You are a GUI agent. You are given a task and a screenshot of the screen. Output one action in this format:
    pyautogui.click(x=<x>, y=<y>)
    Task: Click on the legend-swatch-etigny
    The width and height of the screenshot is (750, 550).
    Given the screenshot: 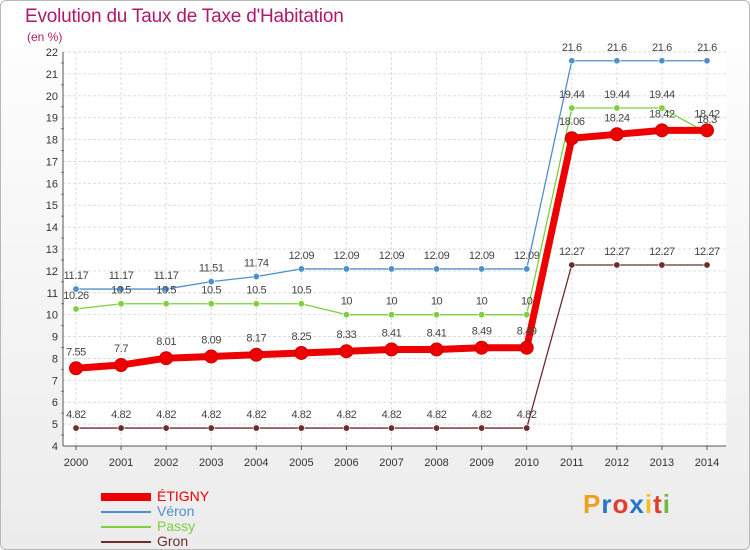 What is the action you would take?
    pyautogui.click(x=126, y=496)
    